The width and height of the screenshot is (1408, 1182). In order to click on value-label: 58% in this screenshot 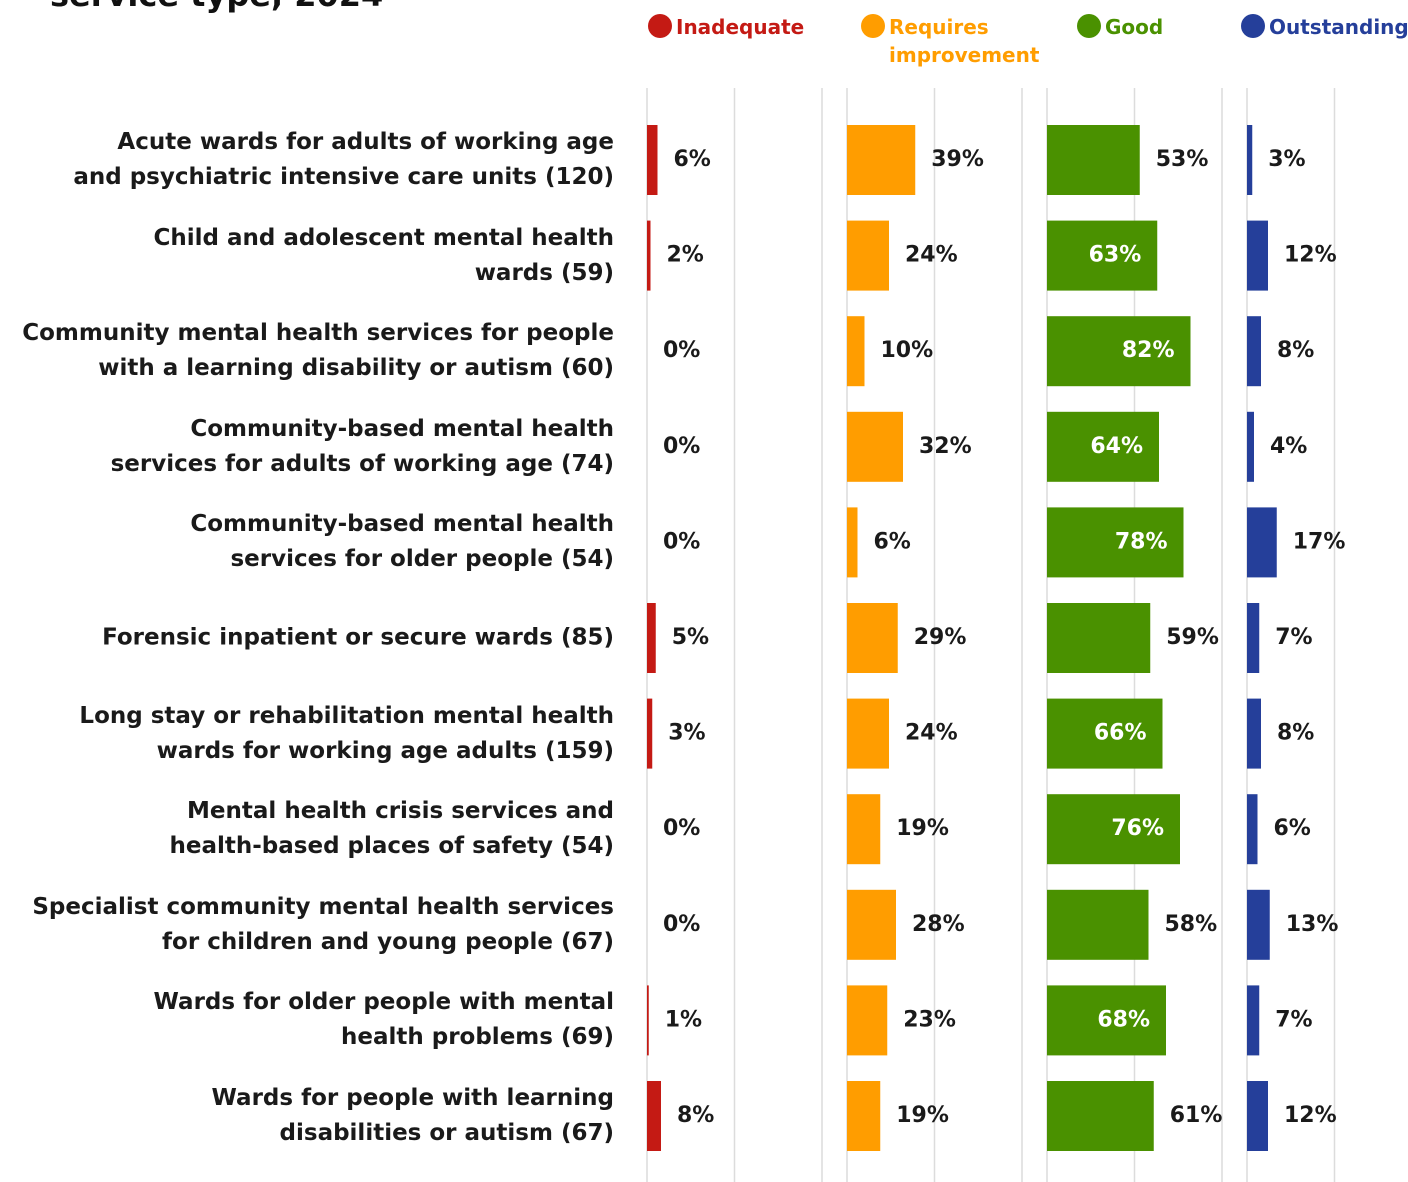, I will do `click(1191, 924)`.